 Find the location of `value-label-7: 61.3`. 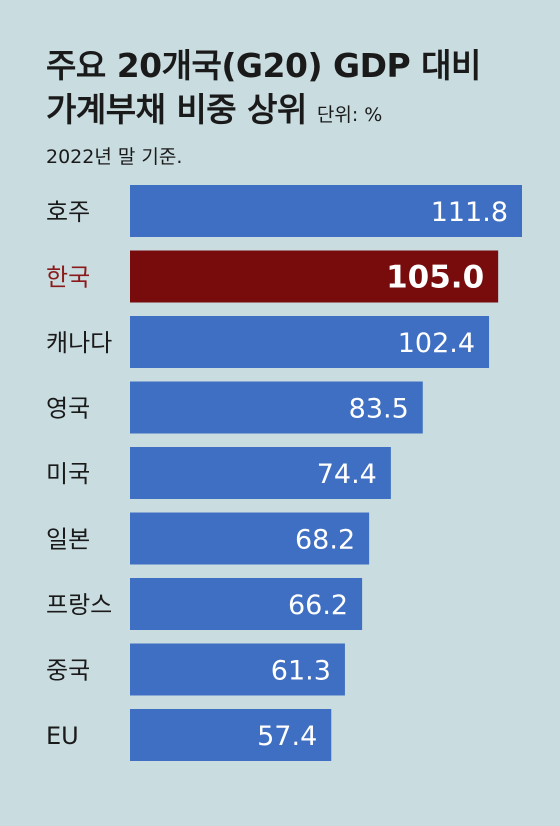

value-label-7: 61.3 is located at coordinates (301, 671).